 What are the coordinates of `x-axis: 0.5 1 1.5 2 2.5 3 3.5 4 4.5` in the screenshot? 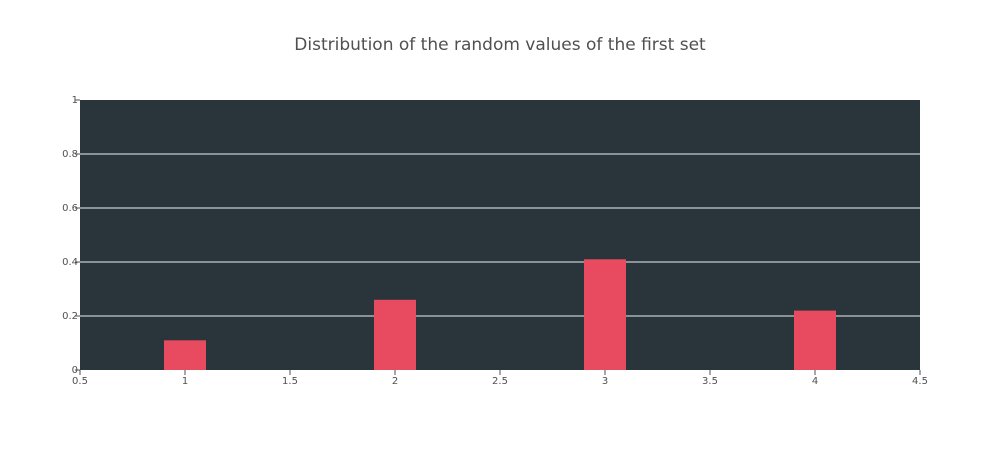 It's located at (500, 378).